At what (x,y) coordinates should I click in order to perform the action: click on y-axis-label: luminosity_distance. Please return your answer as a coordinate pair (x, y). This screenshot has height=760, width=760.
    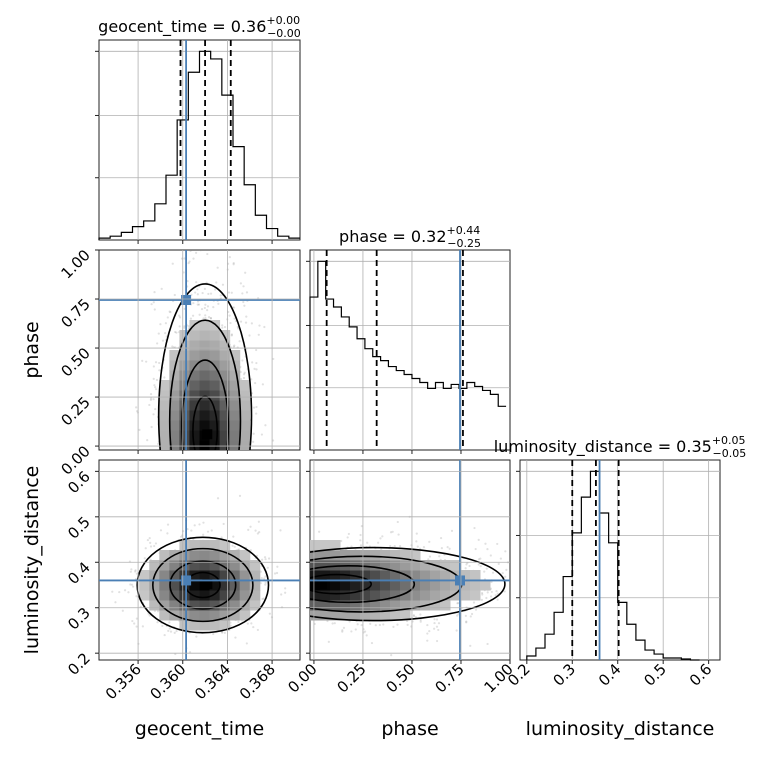
    Looking at the image, I should click on (32, 560).